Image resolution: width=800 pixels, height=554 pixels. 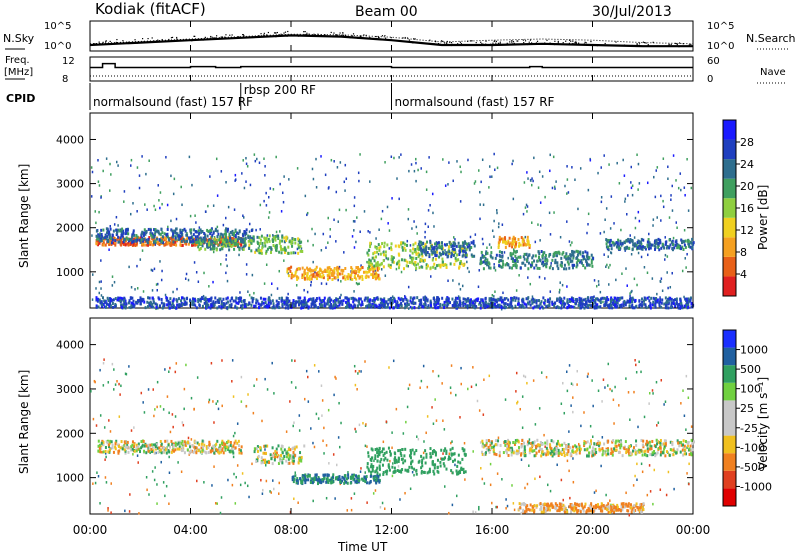 I want to click on cpid-segment-label: normalsound (fast) 157 RF, so click(x=173, y=102).